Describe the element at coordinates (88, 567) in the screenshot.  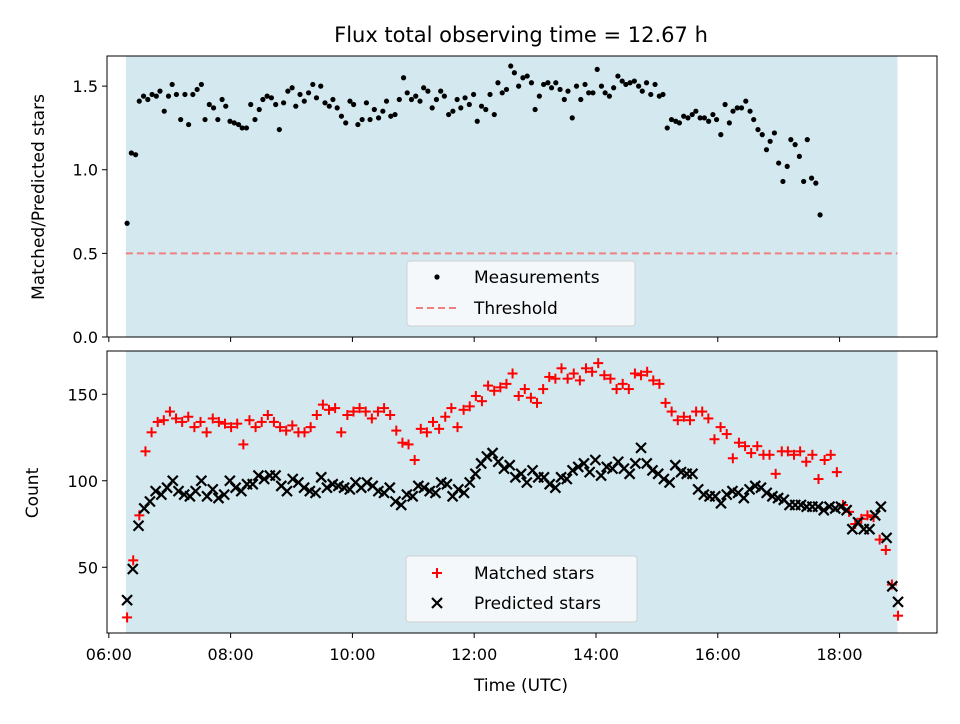
I see `y-tick-label: 50` at that location.